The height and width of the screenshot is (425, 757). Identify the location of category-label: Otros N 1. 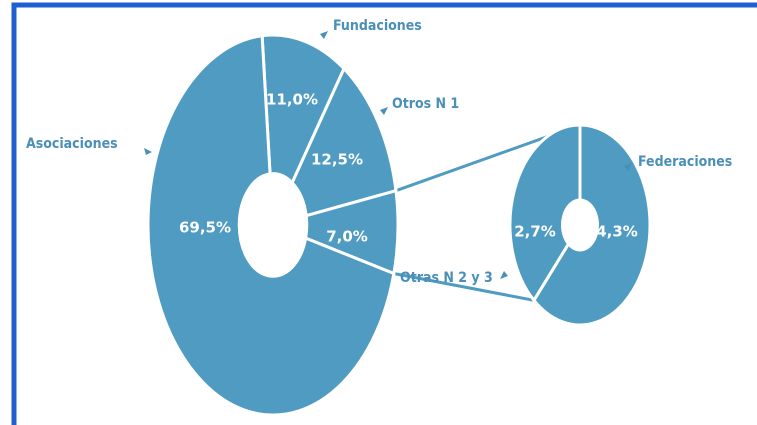
(425, 104).